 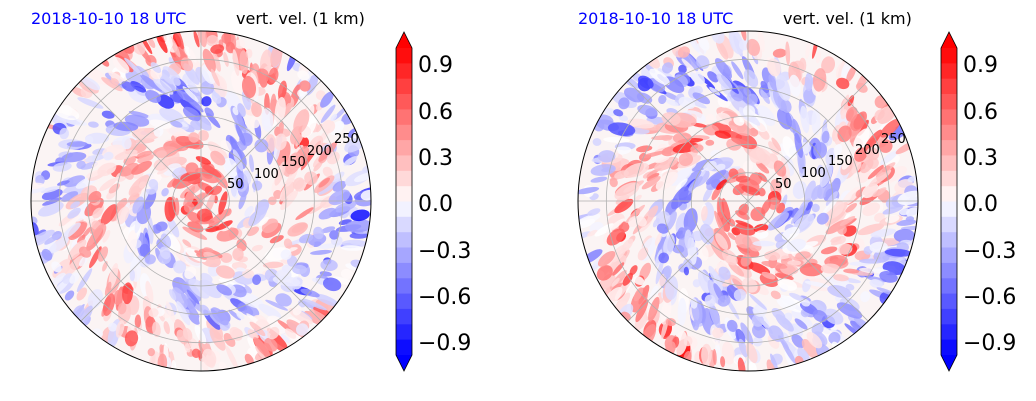 I want to click on radial-label: 250, so click(x=893, y=139).